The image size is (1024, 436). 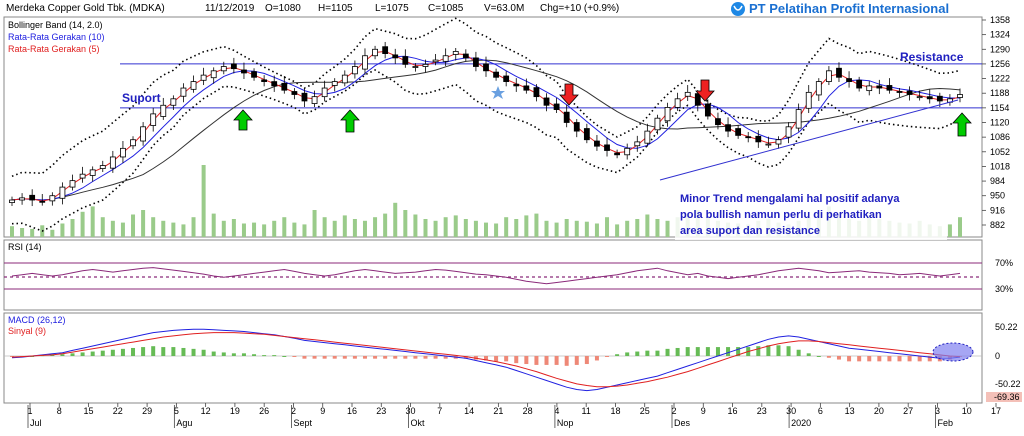 What do you see at coordinates (118, 411) in the screenshot?
I see `time-tick-label: 22` at bounding box center [118, 411].